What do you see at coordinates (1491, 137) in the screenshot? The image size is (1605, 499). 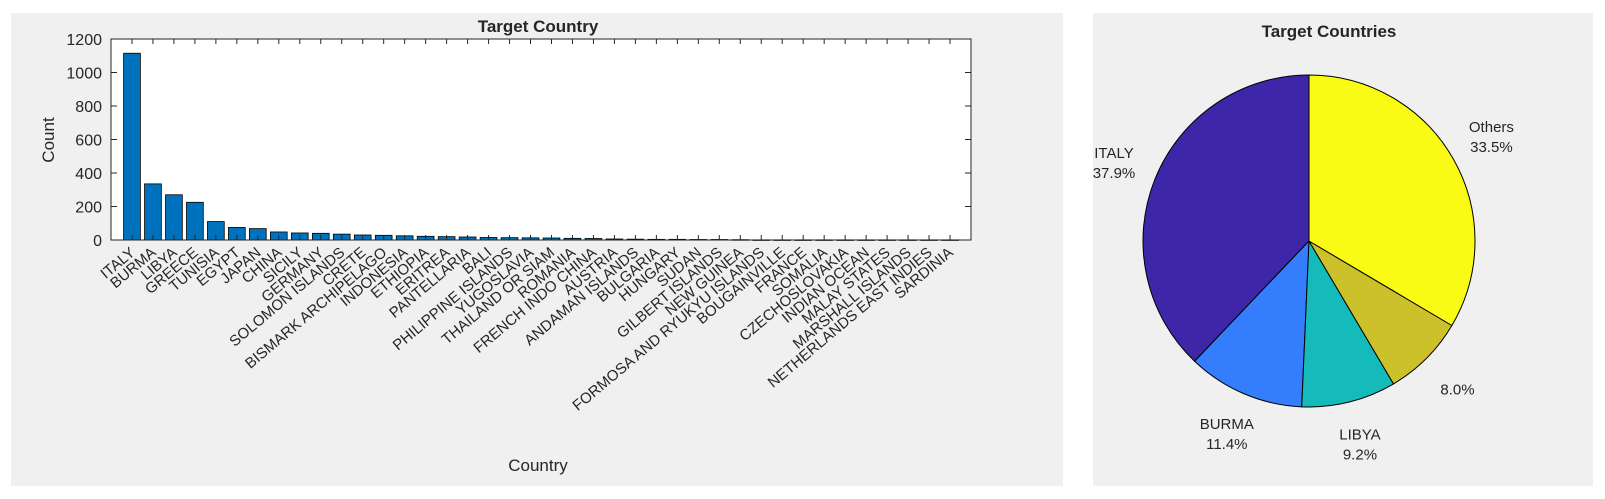 I see `pie-slice-label: Others 33.5%` at bounding box center [1491, 137].